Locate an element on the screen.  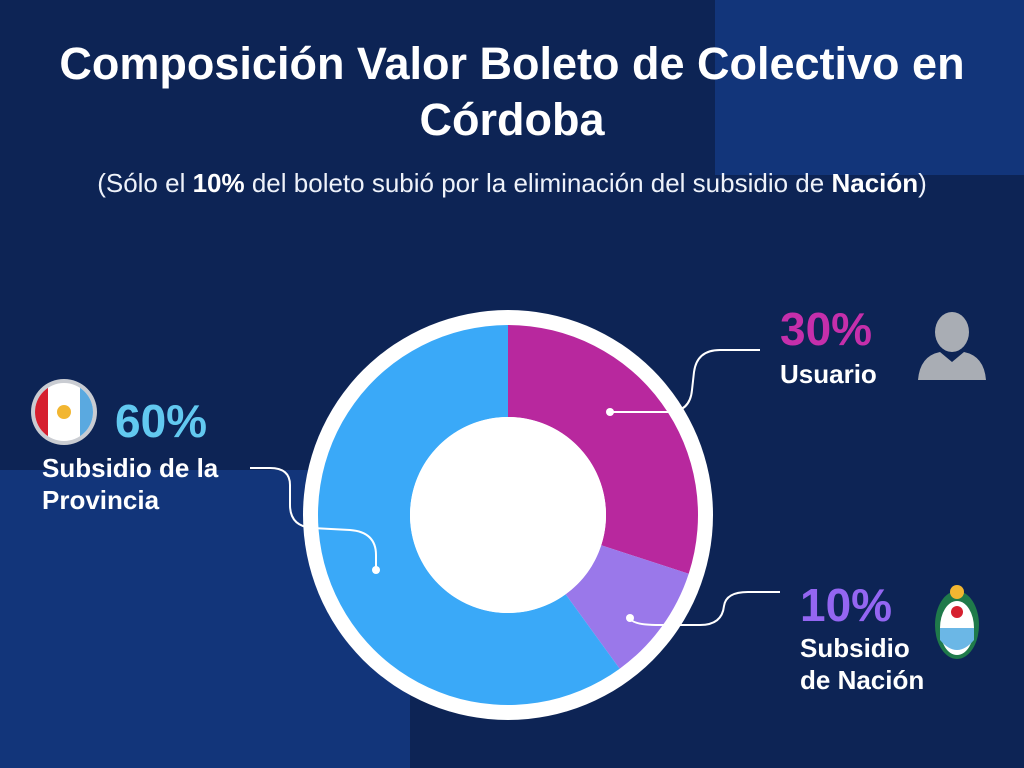
subtitle-text: (Sólo el is located at coordinates (145, 183).